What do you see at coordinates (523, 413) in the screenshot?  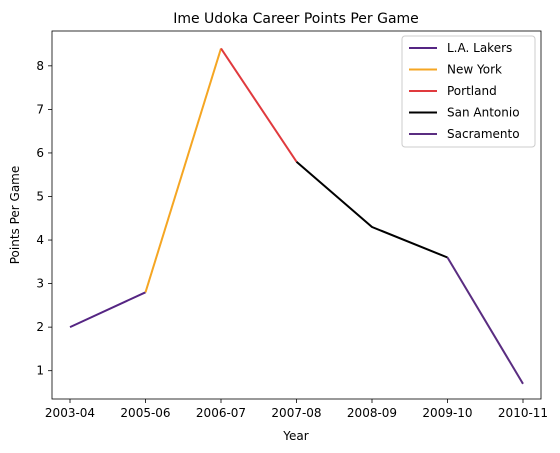 I see `x-tick-label: 2010-11` at bounding box center [523, 413].